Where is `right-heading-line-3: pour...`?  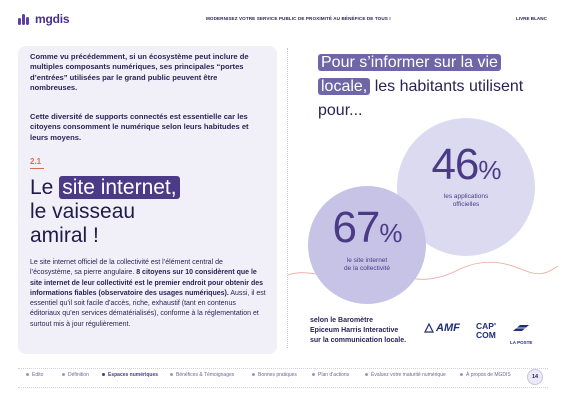 right-heading-line-3: pour... is located at coordinates (340, 110).